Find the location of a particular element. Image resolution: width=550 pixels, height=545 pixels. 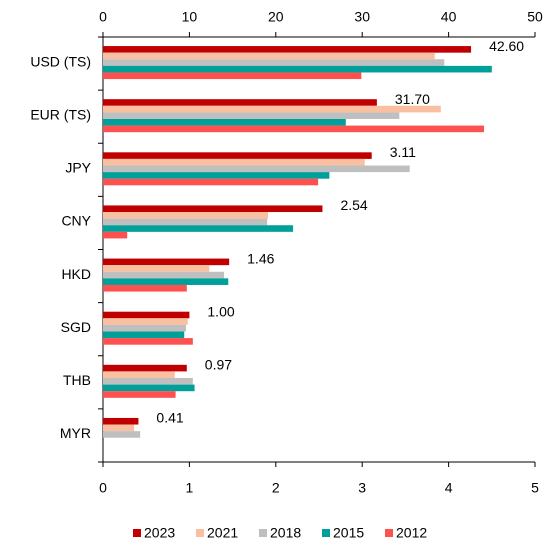

x2-tick-label: 50 is located at coordinates (535, 17).